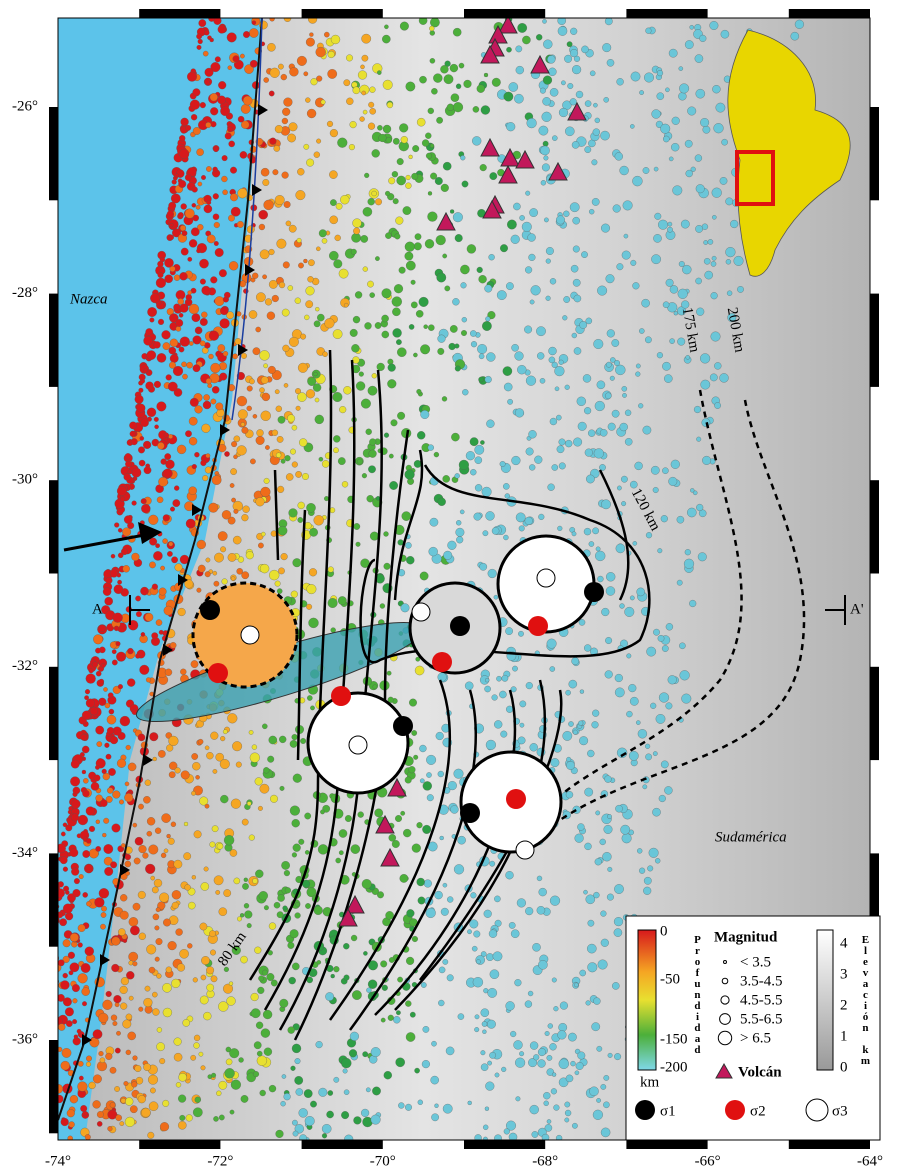 The image size is (902, 1172). What do you see at coordinates (761, 981) in the screenshot?
I see `magnitude-label: 3.5-4.5` at bounding box center [761, 981].